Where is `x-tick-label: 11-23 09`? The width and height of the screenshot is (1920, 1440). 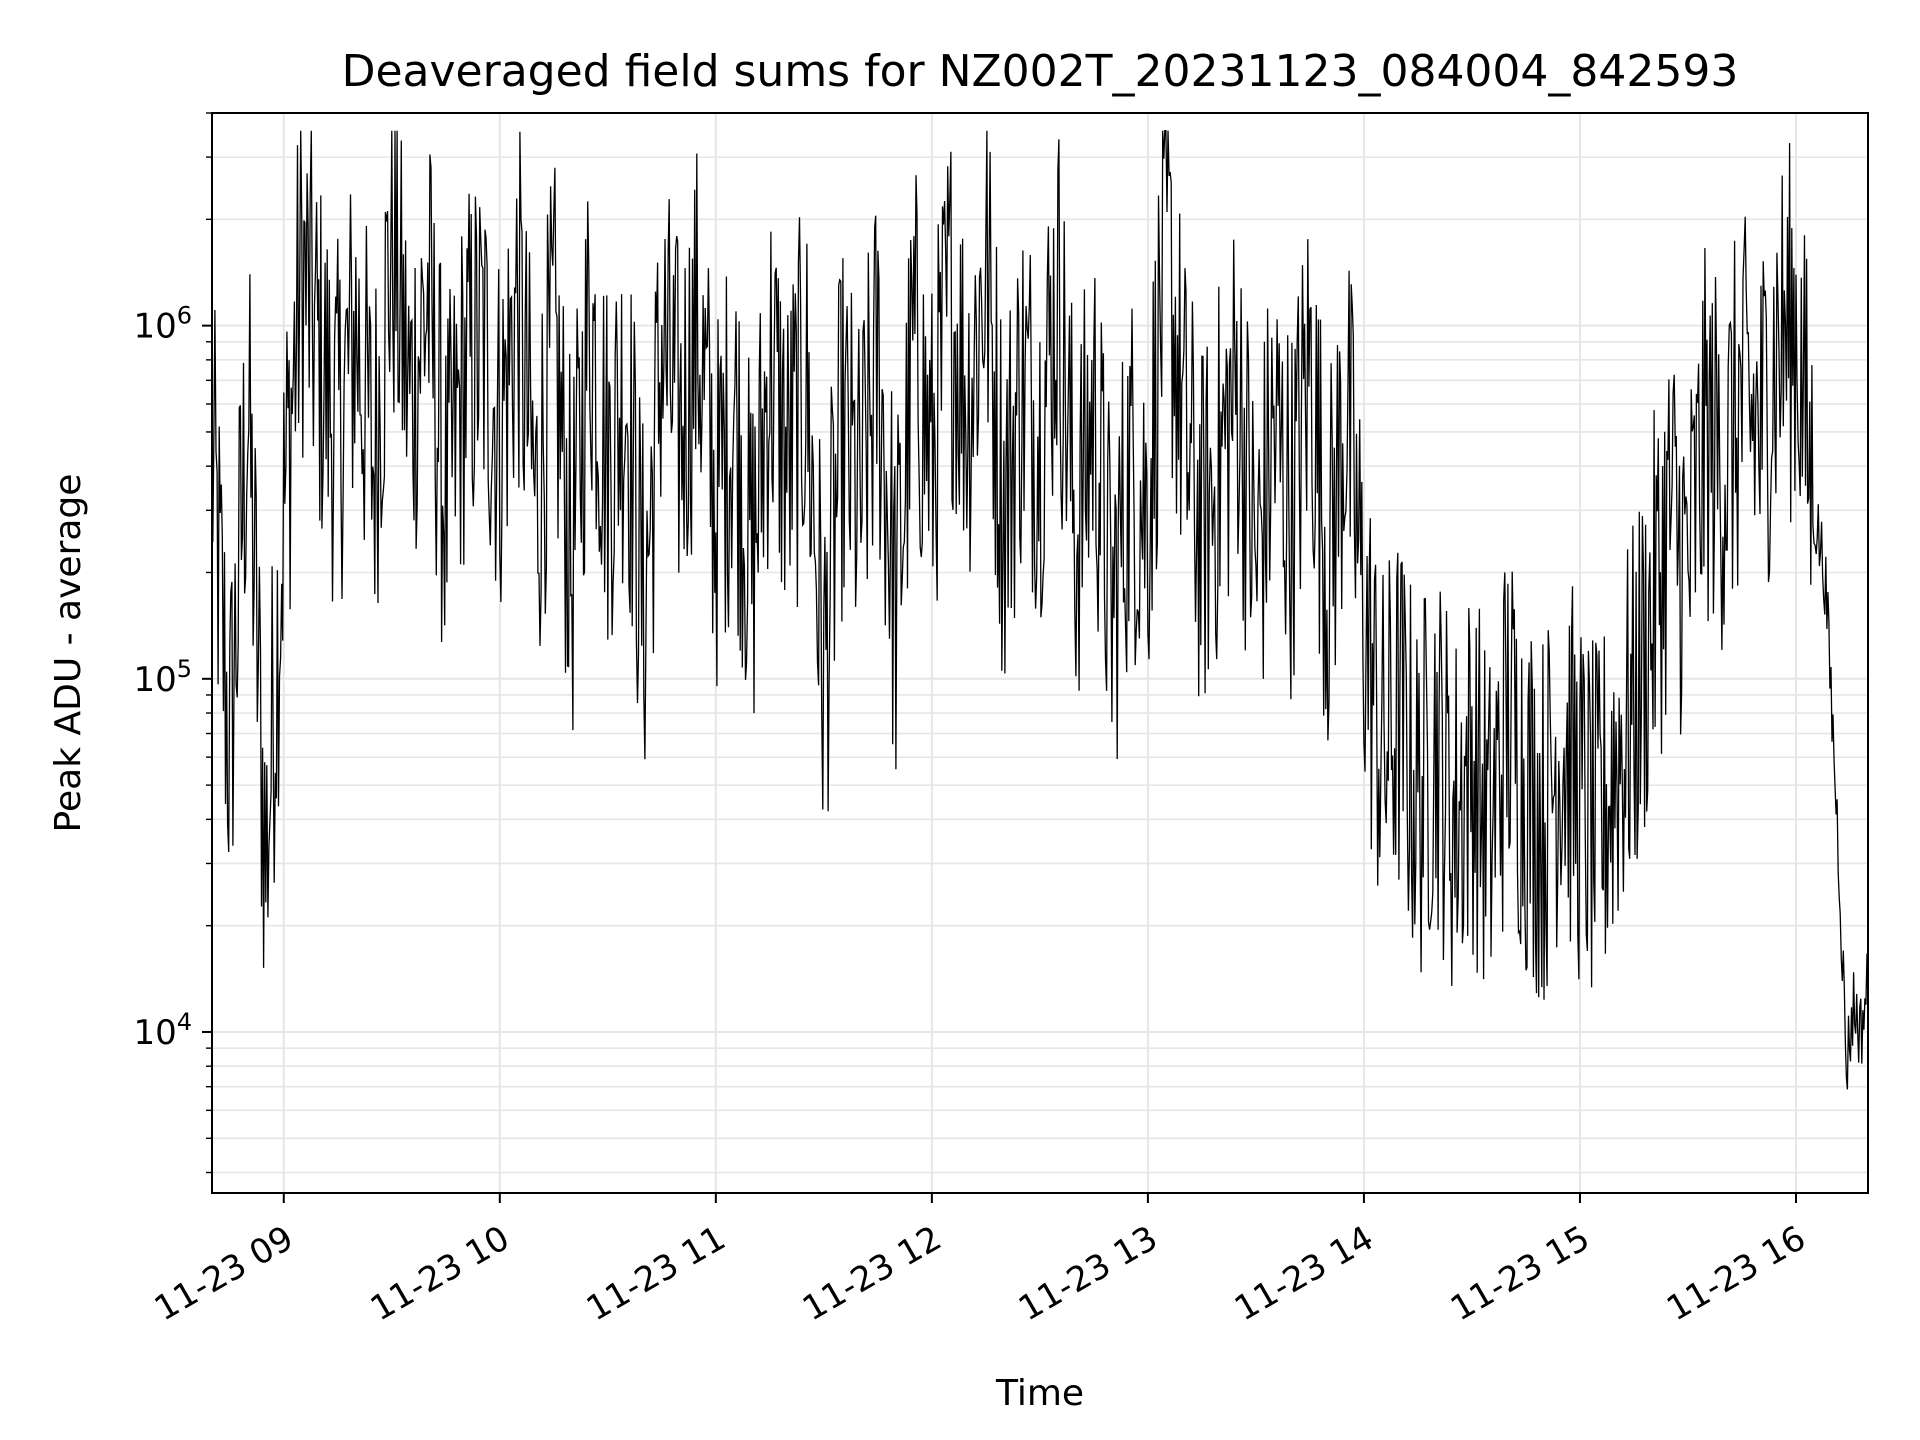 x-tick-label: 11-23 09 is located at coordinates (224, 1273).